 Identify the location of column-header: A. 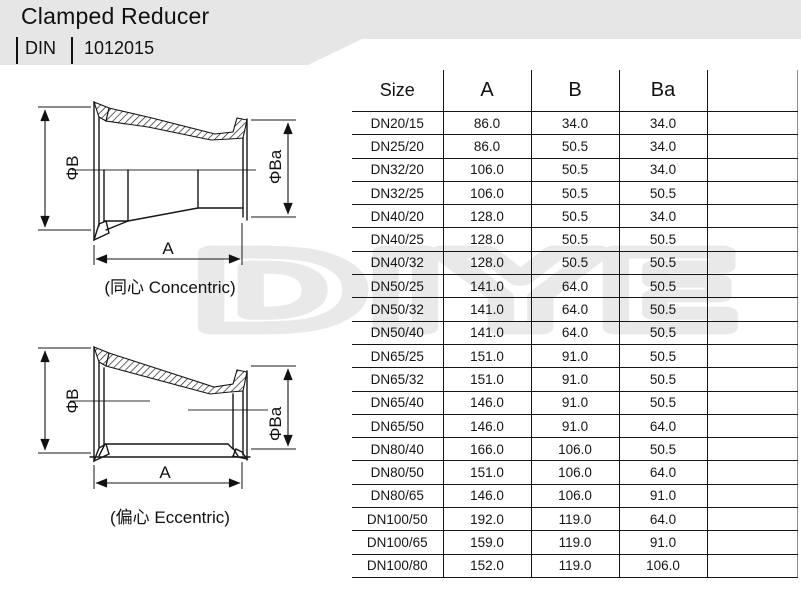
(486, 91).